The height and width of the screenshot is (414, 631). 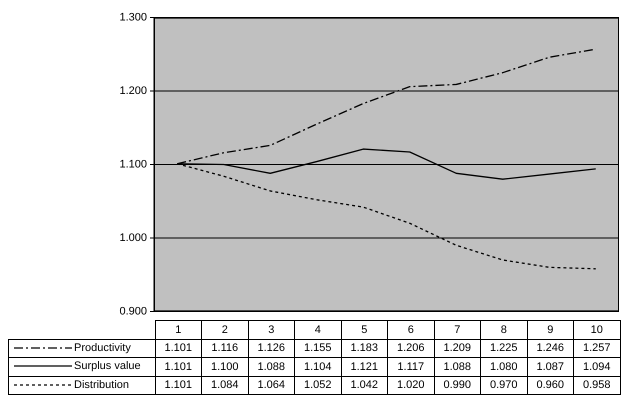 I want to click on data-label: 0.960, so click(x=550, y=385).